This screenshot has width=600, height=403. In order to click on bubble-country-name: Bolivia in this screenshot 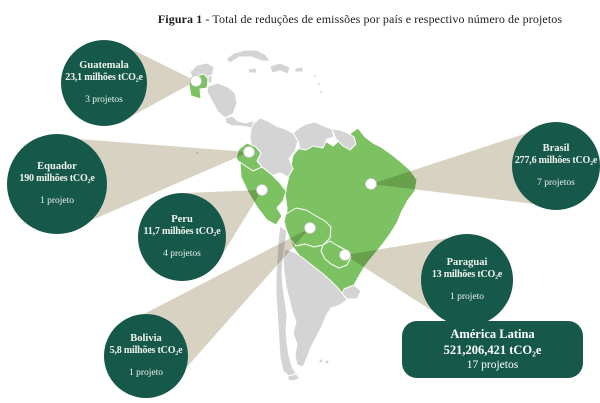, I will do `click(146, 338)`.